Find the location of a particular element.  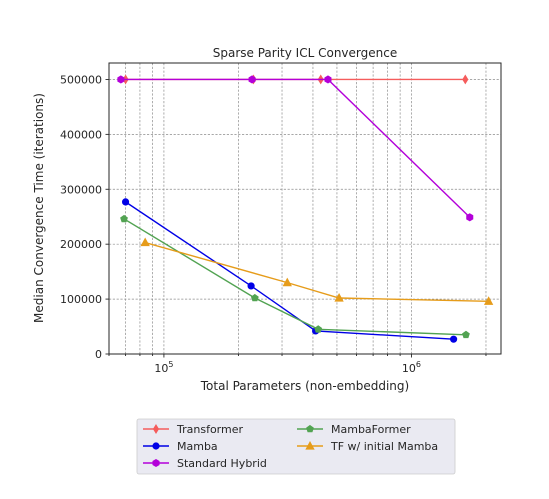

legend-item-standard-hybrid: Standard Hybrid is located at coordinates (205, 463).